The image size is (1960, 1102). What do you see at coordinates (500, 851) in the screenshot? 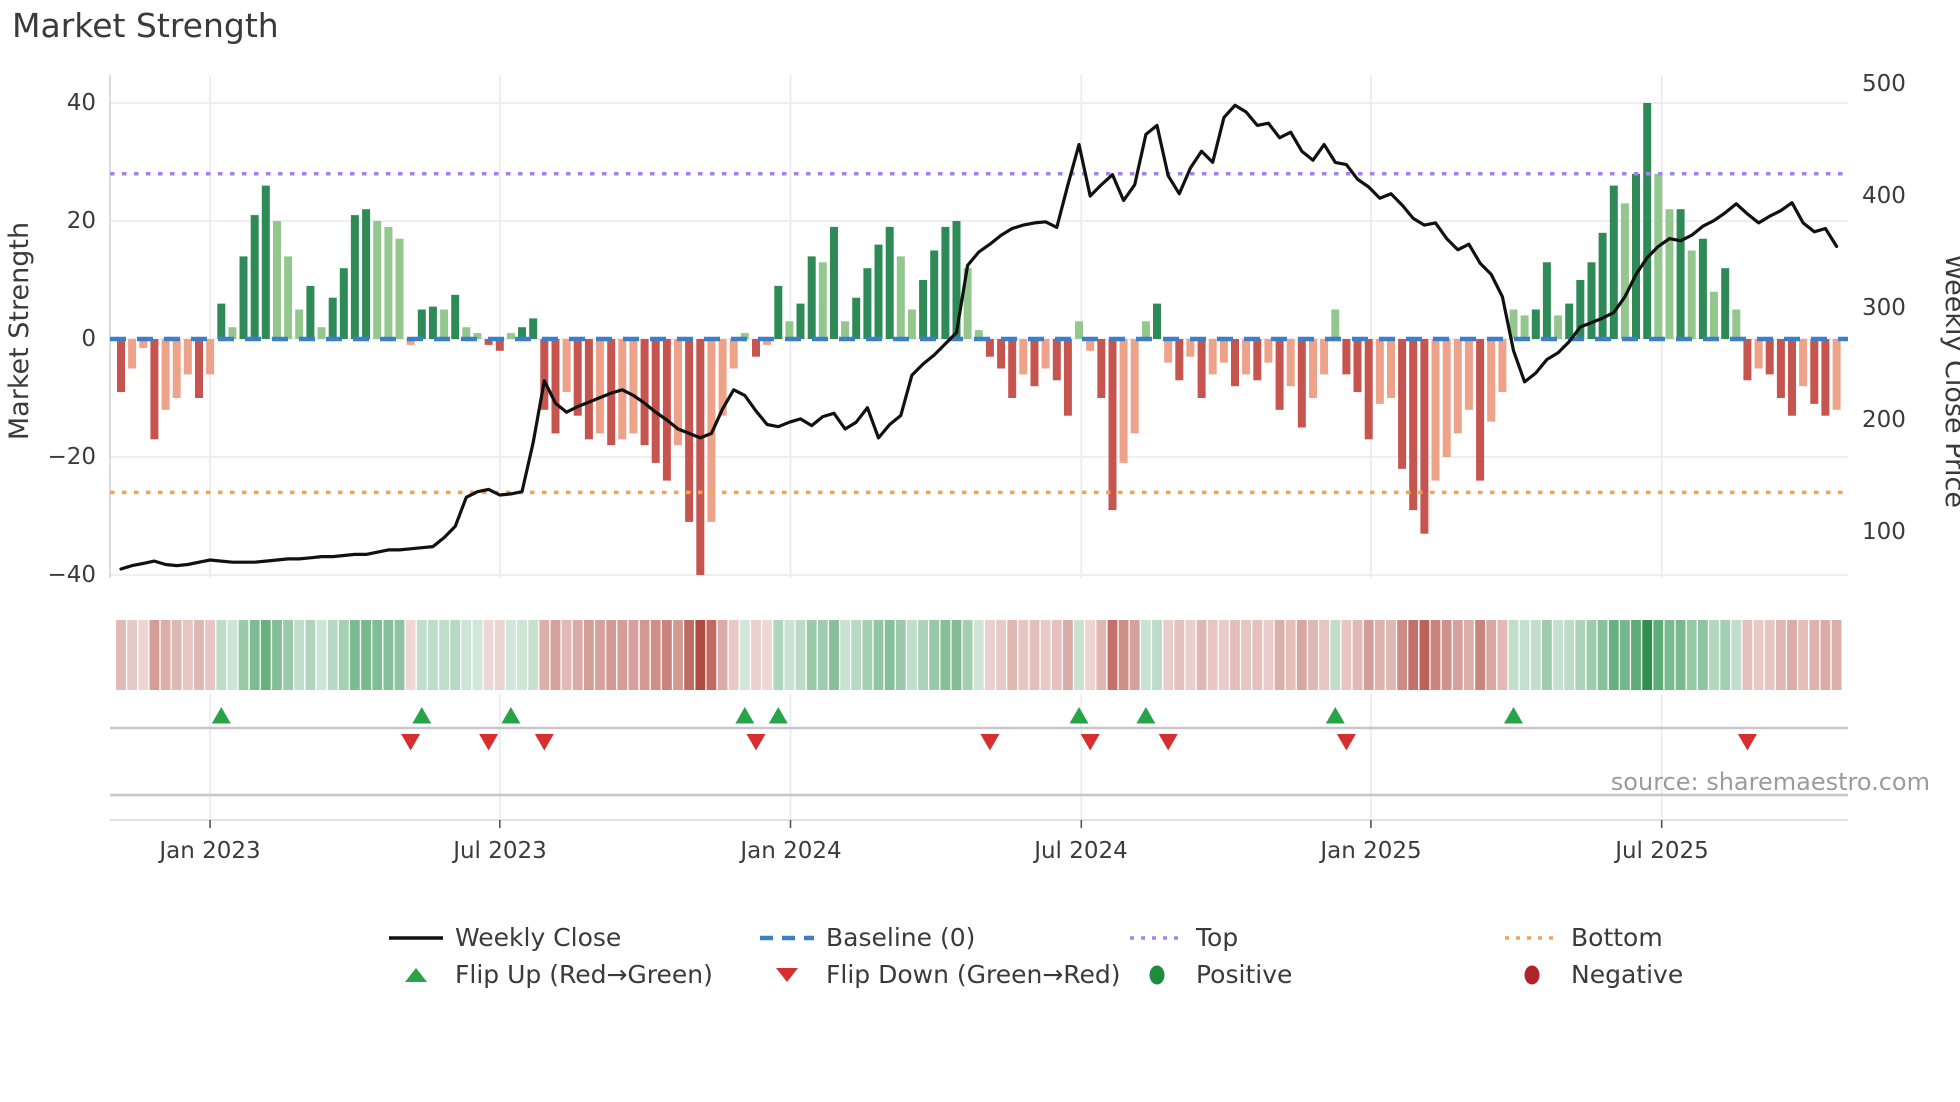
I see `x-tick-label: Jul 2023` at bounding box center [500, 851].